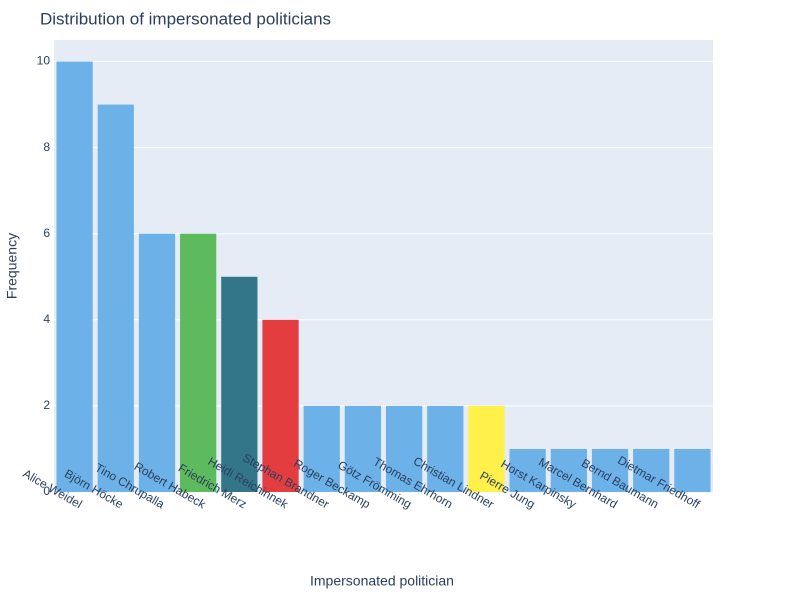 The height and width of the screenshot is (600, 800). Describe the element at coordinates (12, 266) in the screenshot. I see `y-axis-title: Frequency` at that location.